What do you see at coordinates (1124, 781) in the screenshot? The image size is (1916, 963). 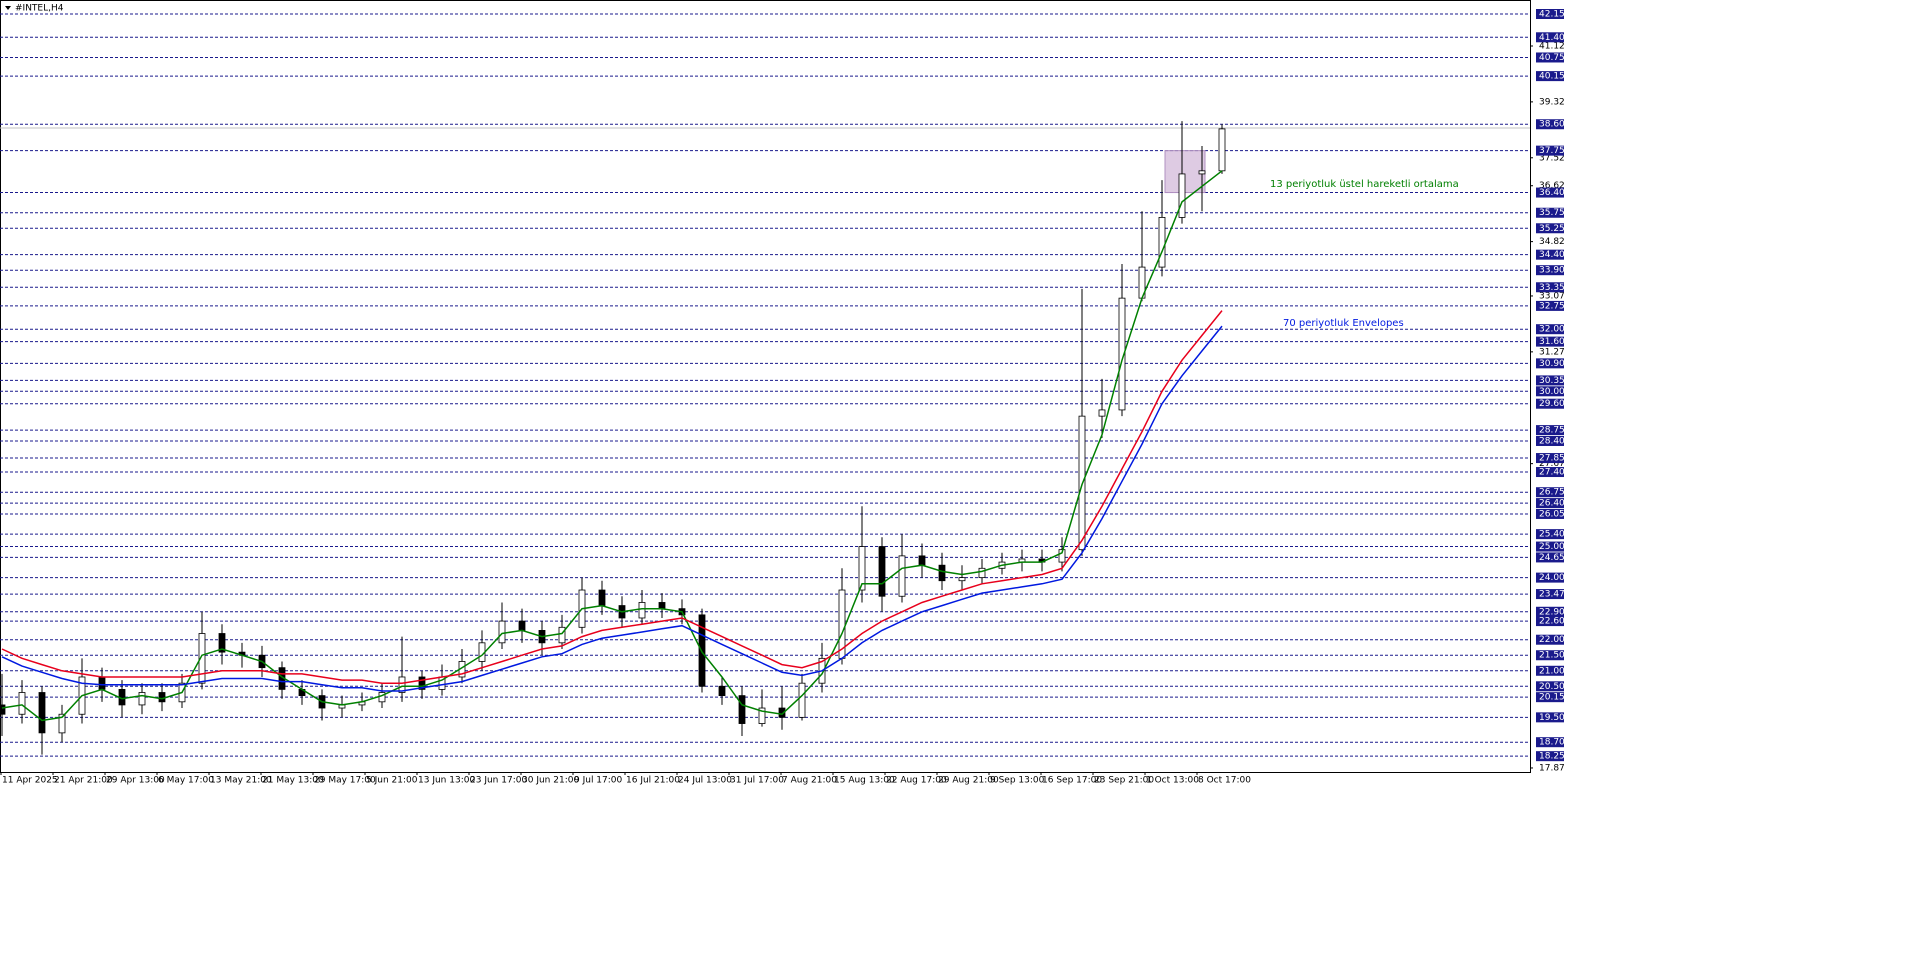 I see `x-tick-label: 23 Sep 21:00` at bounding box center [1124, 781].